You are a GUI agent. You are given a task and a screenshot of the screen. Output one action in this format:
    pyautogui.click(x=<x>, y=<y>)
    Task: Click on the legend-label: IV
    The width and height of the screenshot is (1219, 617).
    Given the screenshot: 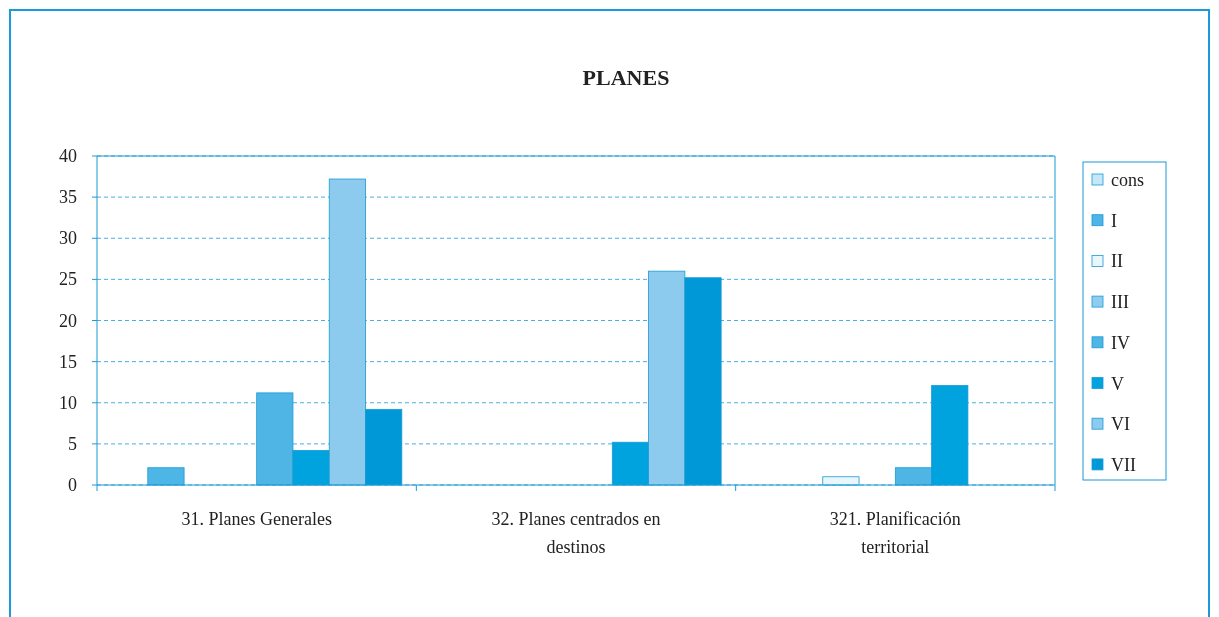 What is the action you would take?
    pyautogui.click(x=1120, y=342)
    